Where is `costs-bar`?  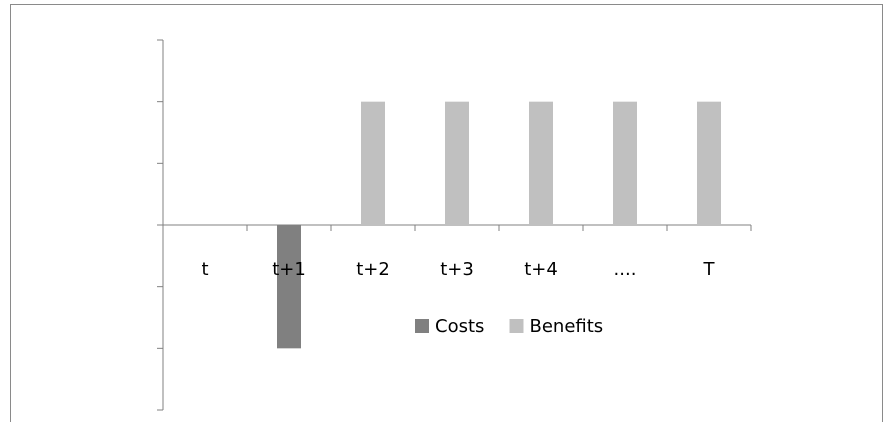 costs-bar is located at coordinates (289, 287).